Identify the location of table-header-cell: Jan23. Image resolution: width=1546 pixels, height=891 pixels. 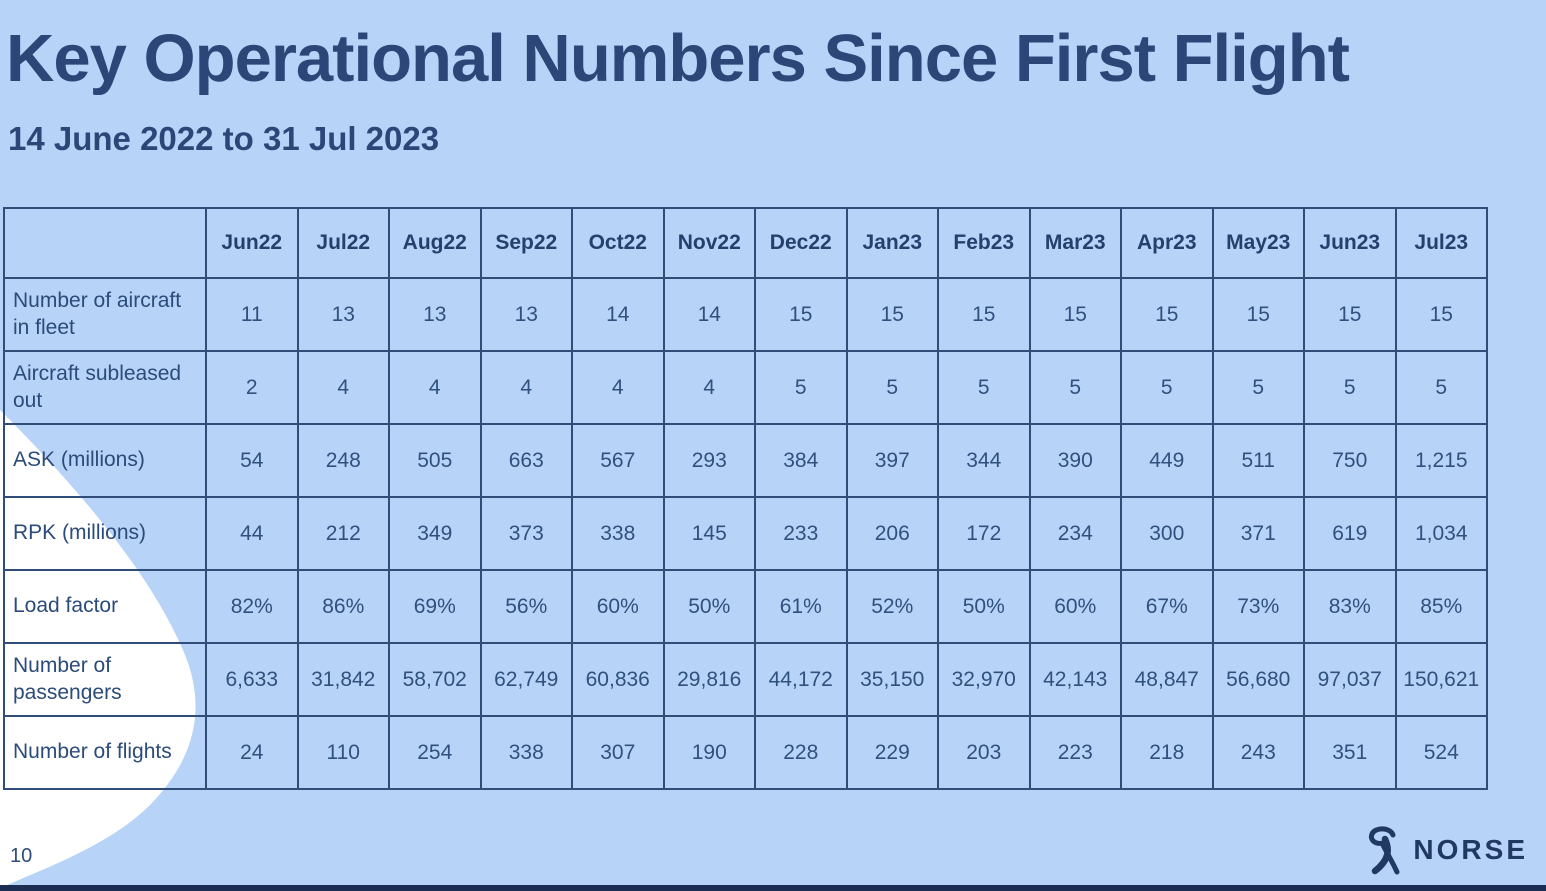
(892, 243).